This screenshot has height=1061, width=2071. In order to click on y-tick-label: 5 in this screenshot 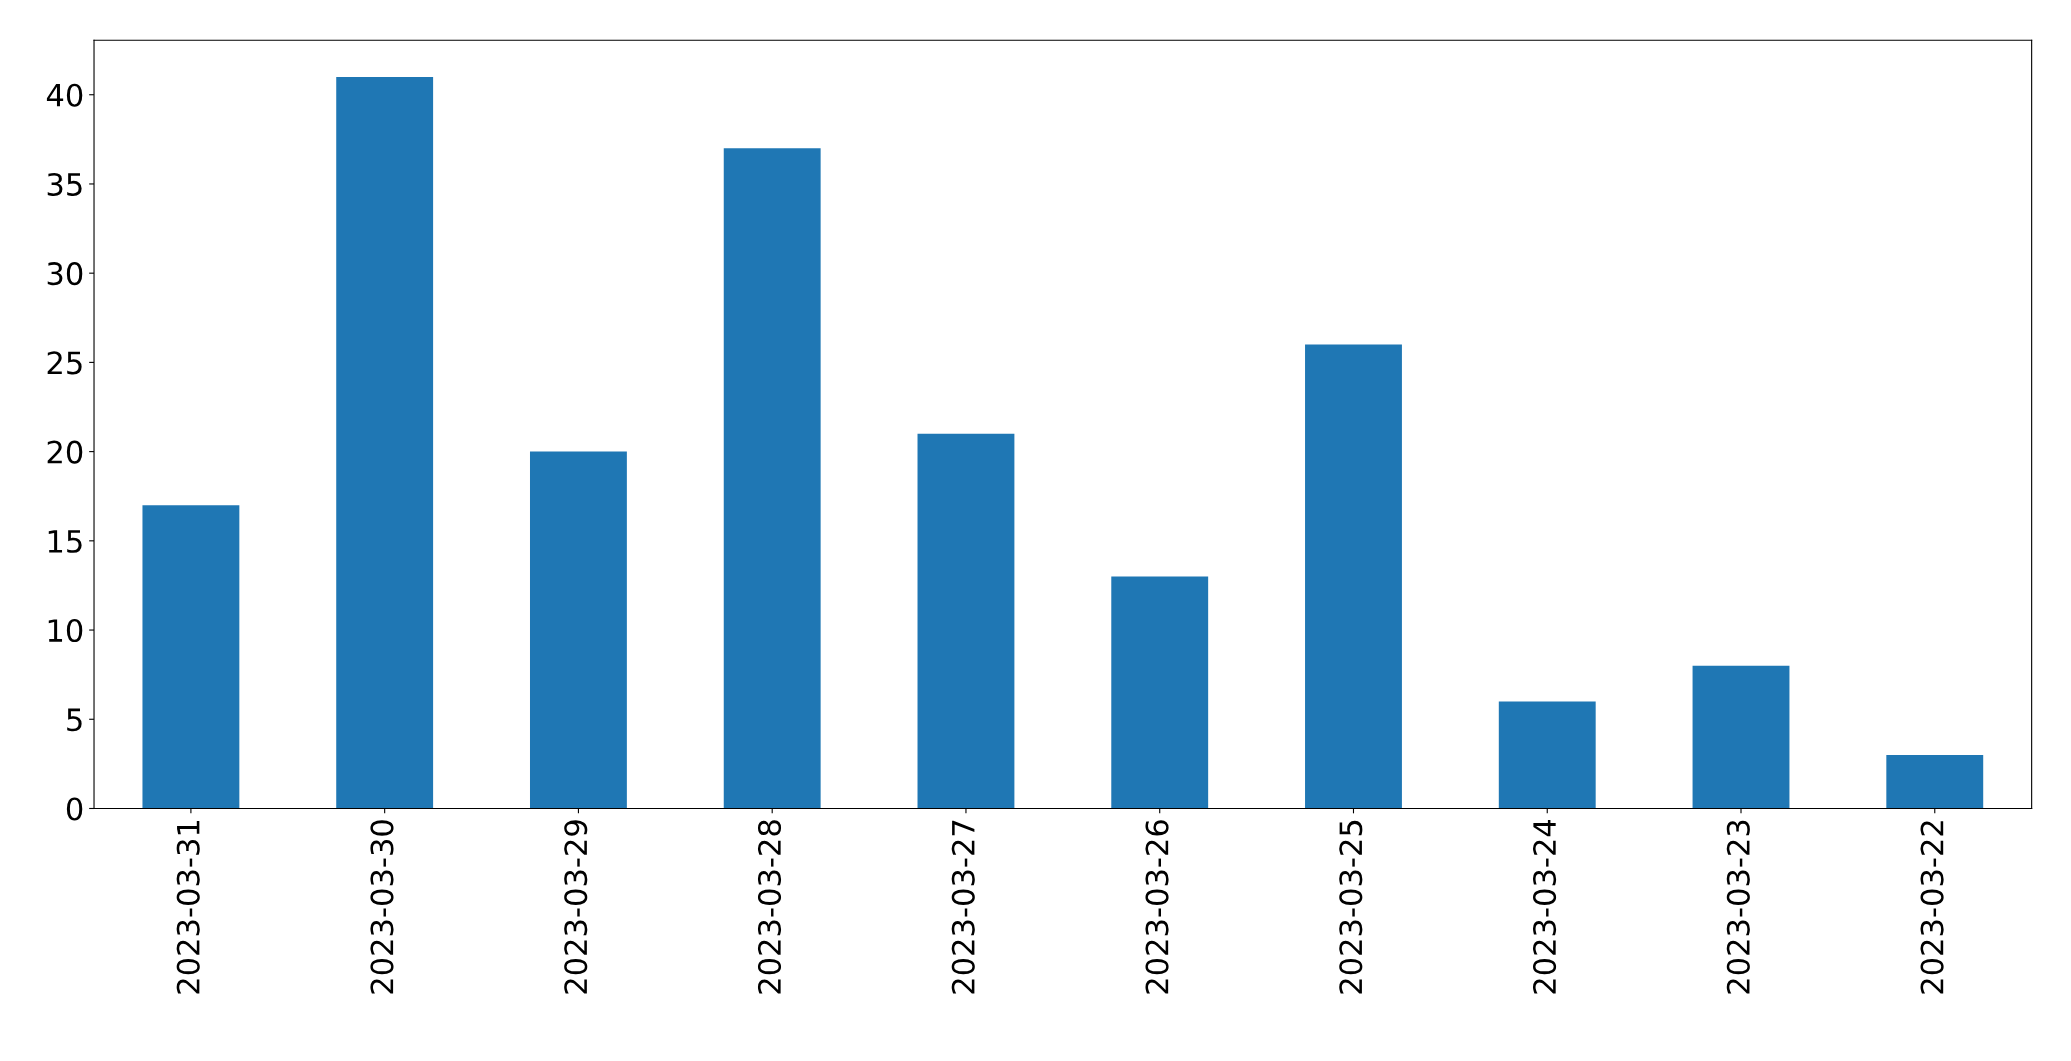, I will do `click(74, 720)`.